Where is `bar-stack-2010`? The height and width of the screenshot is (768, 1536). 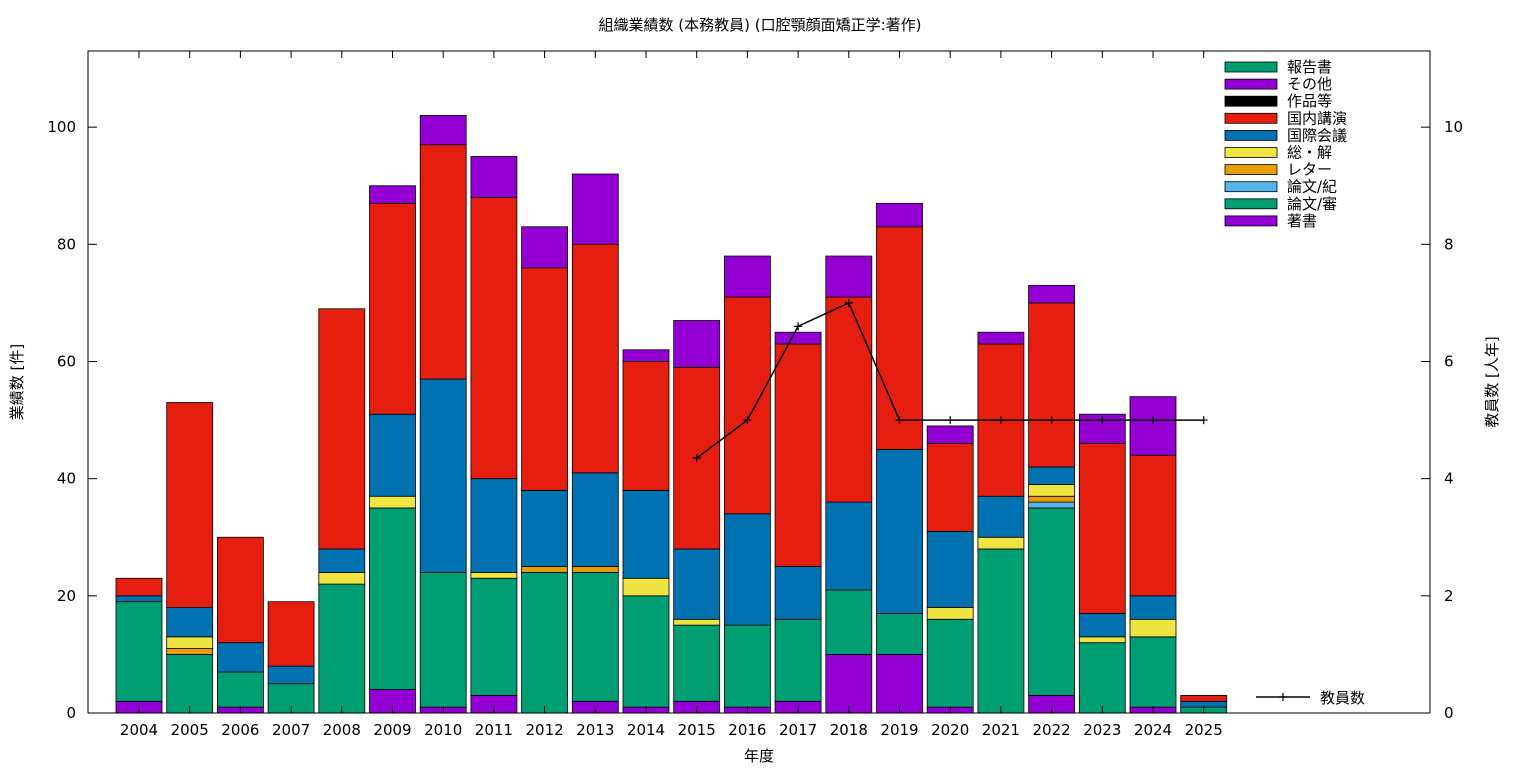 bar-stack-2010 is located at coordinates (443, 414).